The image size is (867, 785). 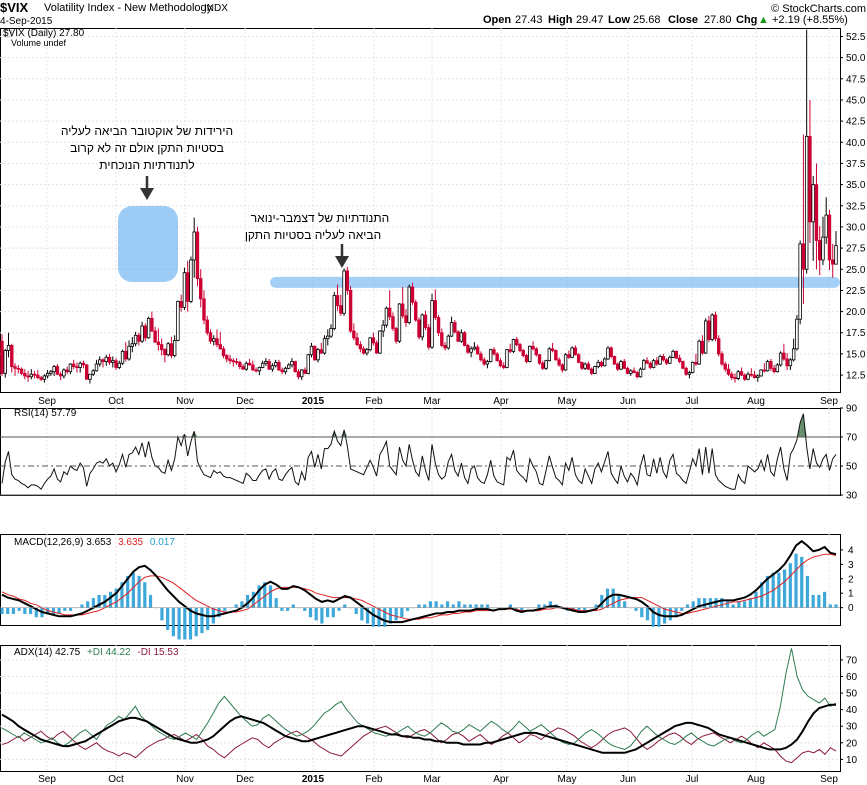 I want to click on macd-axis: 0 1 2 3 4, so click(x=427, y=579).